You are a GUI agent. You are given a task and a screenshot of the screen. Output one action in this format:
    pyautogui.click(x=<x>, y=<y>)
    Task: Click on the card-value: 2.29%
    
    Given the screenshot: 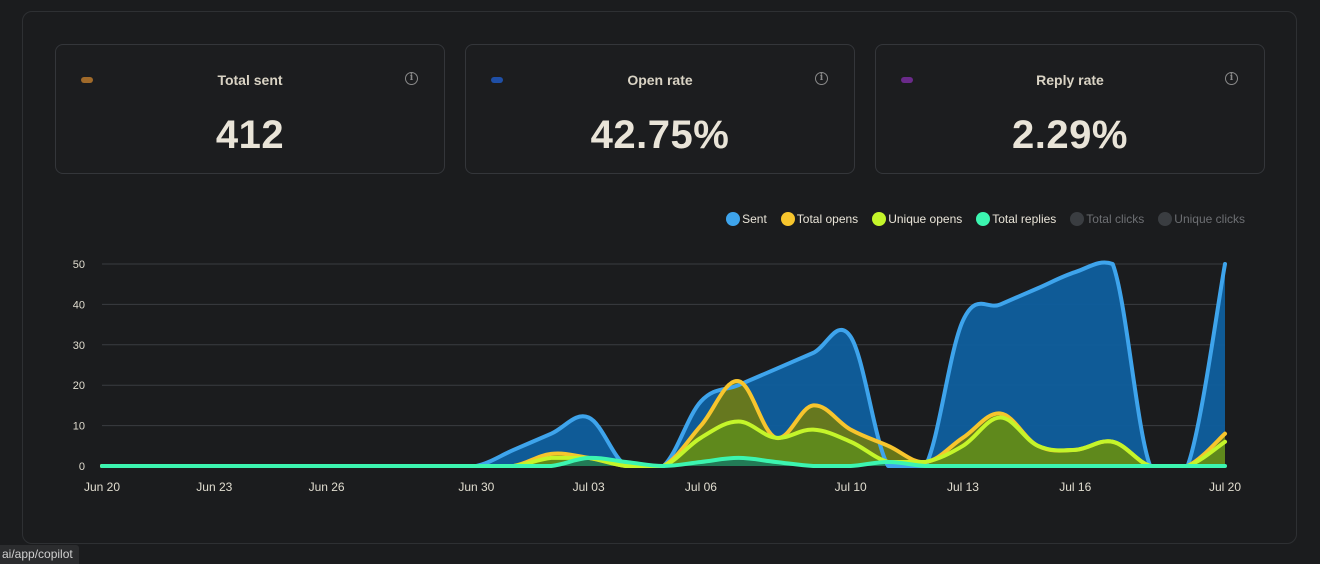 What is the action you would take?
    pyautogui.click(x=1070, y=135)
    